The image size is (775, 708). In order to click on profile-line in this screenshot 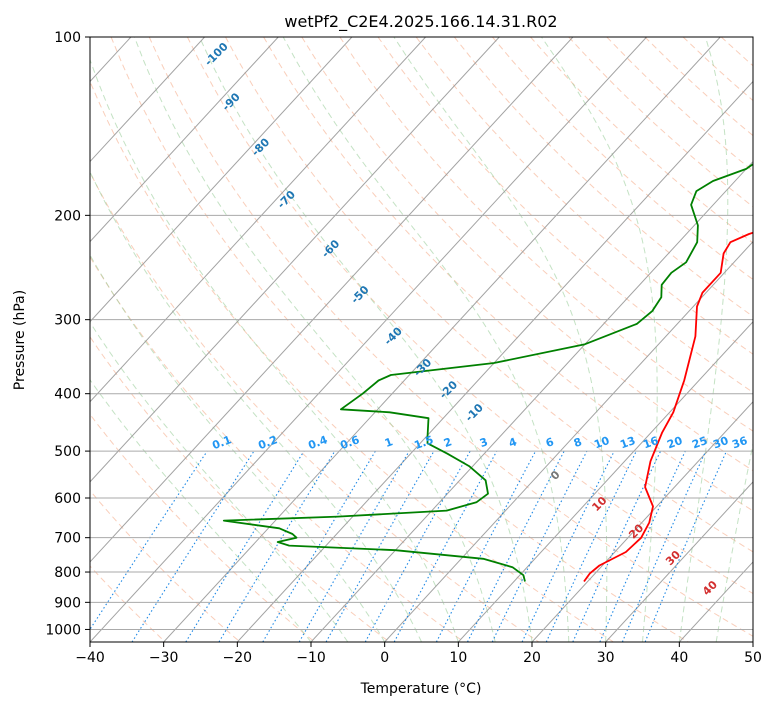, I will do `click(668, 407)`.